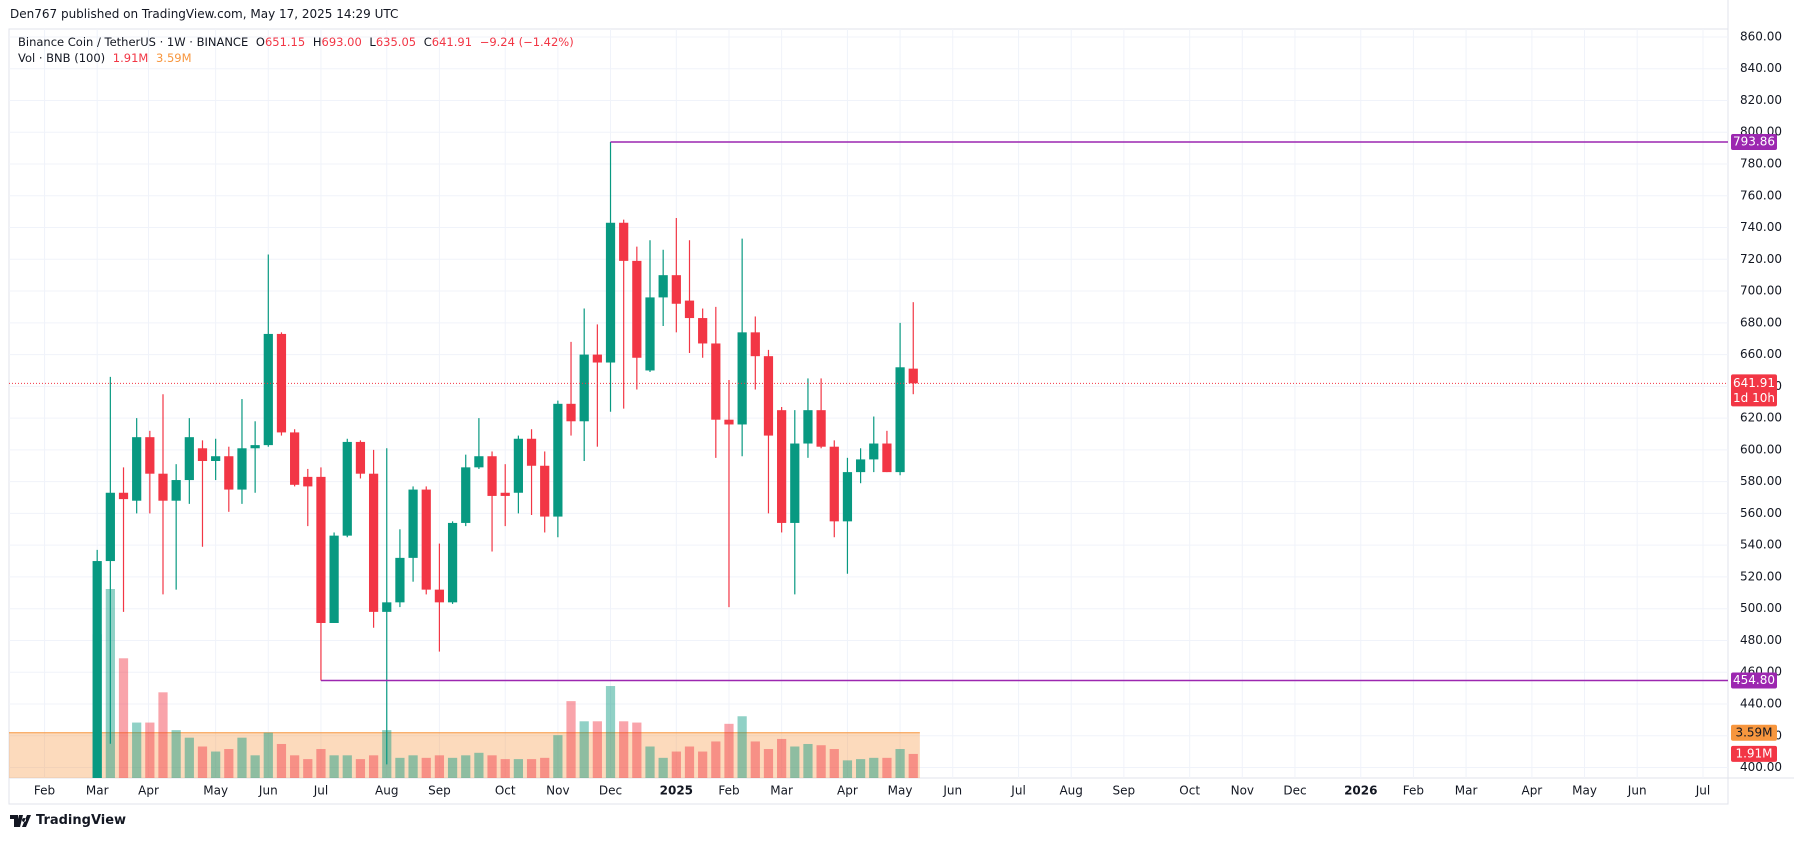  What do you see at coordinates (452, 42) in the screenshot?
I see `legend-value: 641.91` at bounding box center [452, 42].